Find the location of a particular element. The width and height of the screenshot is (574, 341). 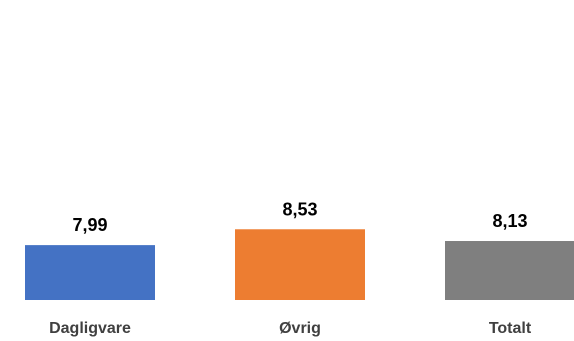

category-label: Totalt is located at coordinates (510, 328).